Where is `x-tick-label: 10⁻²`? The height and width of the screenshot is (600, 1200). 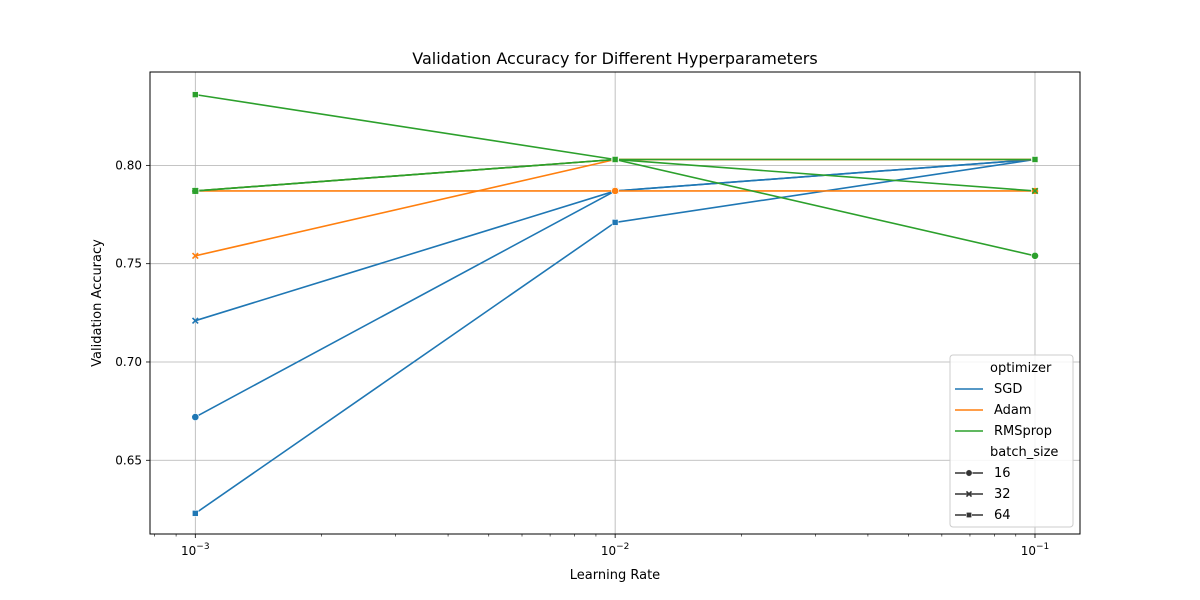
x-tick-label: 10⁻² is located at coordinates (615, 550).